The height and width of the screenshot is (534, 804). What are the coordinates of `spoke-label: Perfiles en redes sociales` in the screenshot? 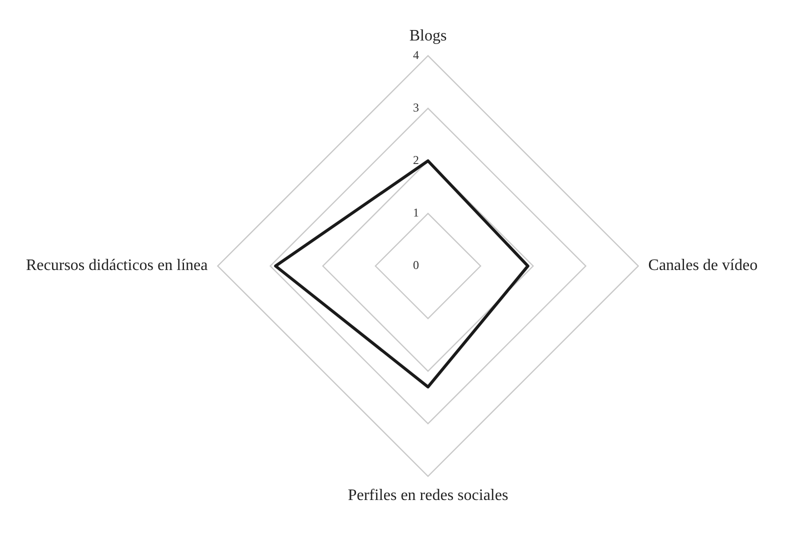 It's located at (428, 495).